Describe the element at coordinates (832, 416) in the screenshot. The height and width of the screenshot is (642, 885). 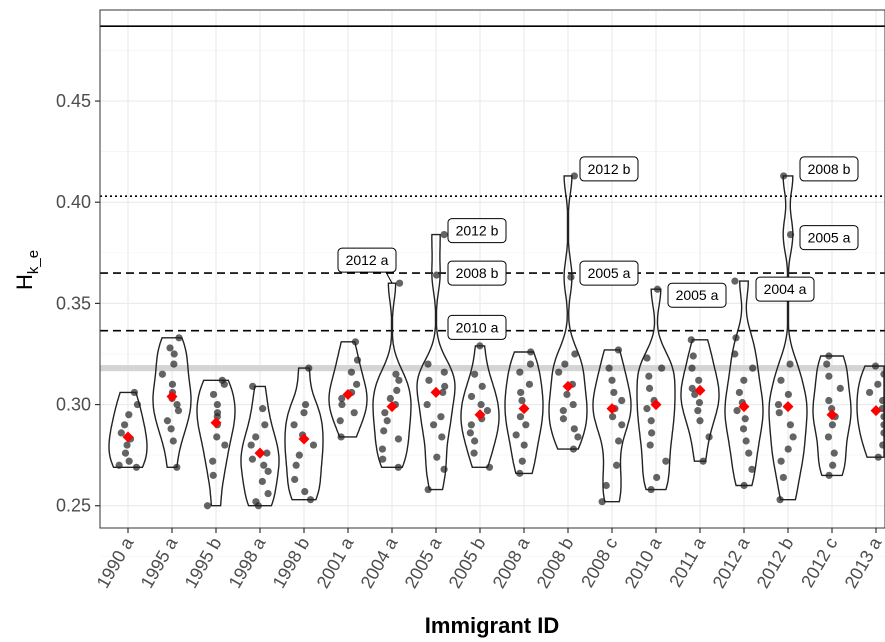
I see `violin-2012-c` at that location.